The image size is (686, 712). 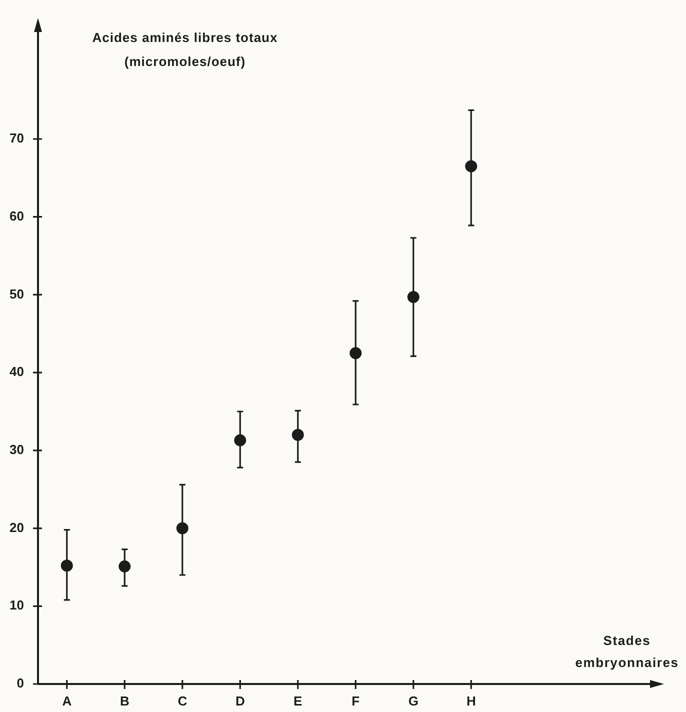 What do you see at coordinates (17, 216) in the screenshot?
I see `y-tick-label: 60` at bounding box center [17, 216].